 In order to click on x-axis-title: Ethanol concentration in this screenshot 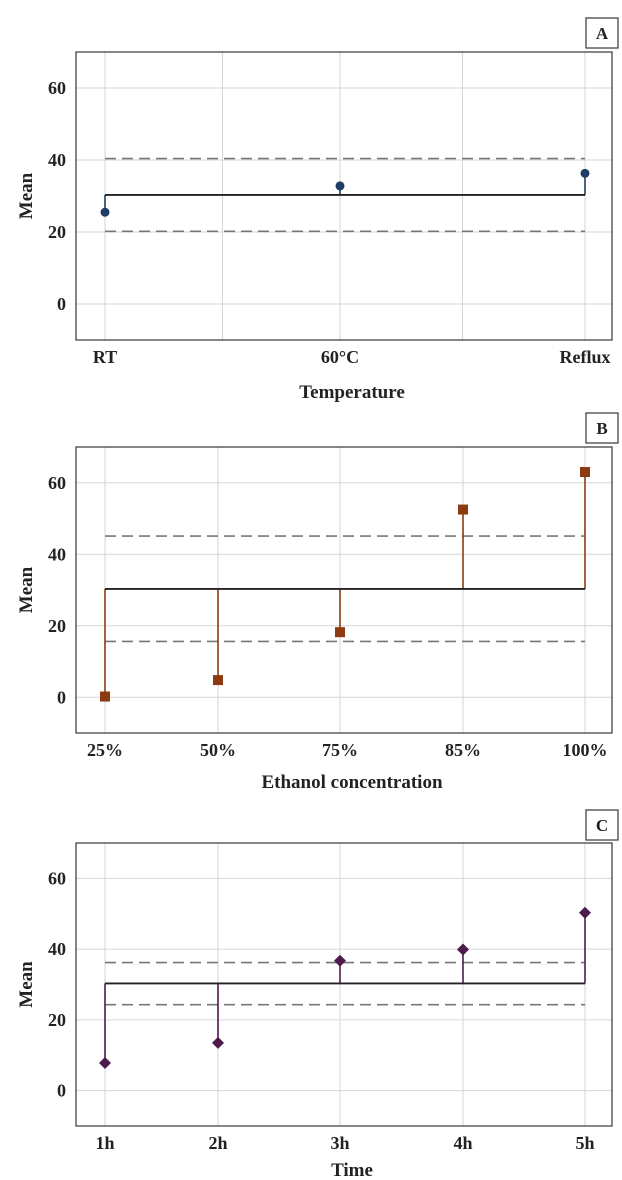, I will do `click(351, 782)`.